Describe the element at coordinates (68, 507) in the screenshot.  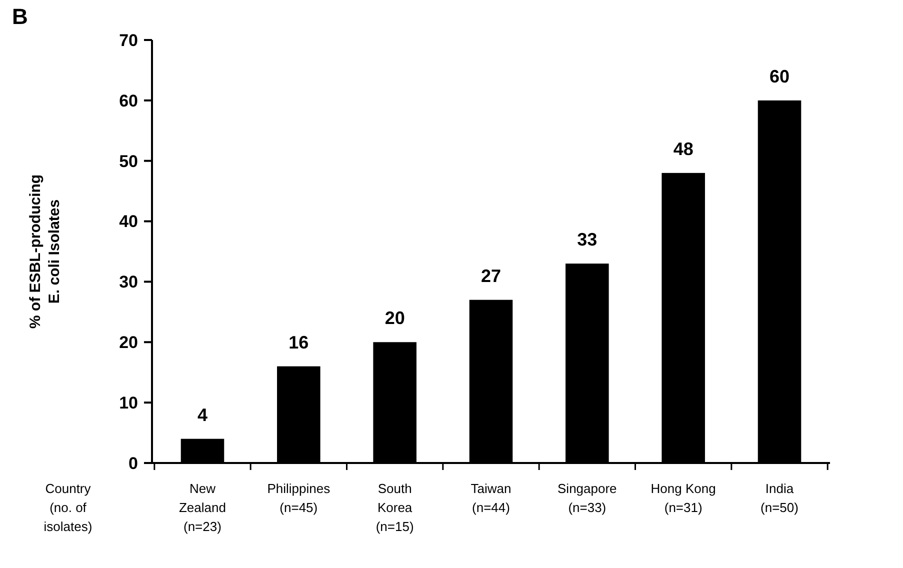
I see `x-axis-title: Country (no. of isolates)` at that location.